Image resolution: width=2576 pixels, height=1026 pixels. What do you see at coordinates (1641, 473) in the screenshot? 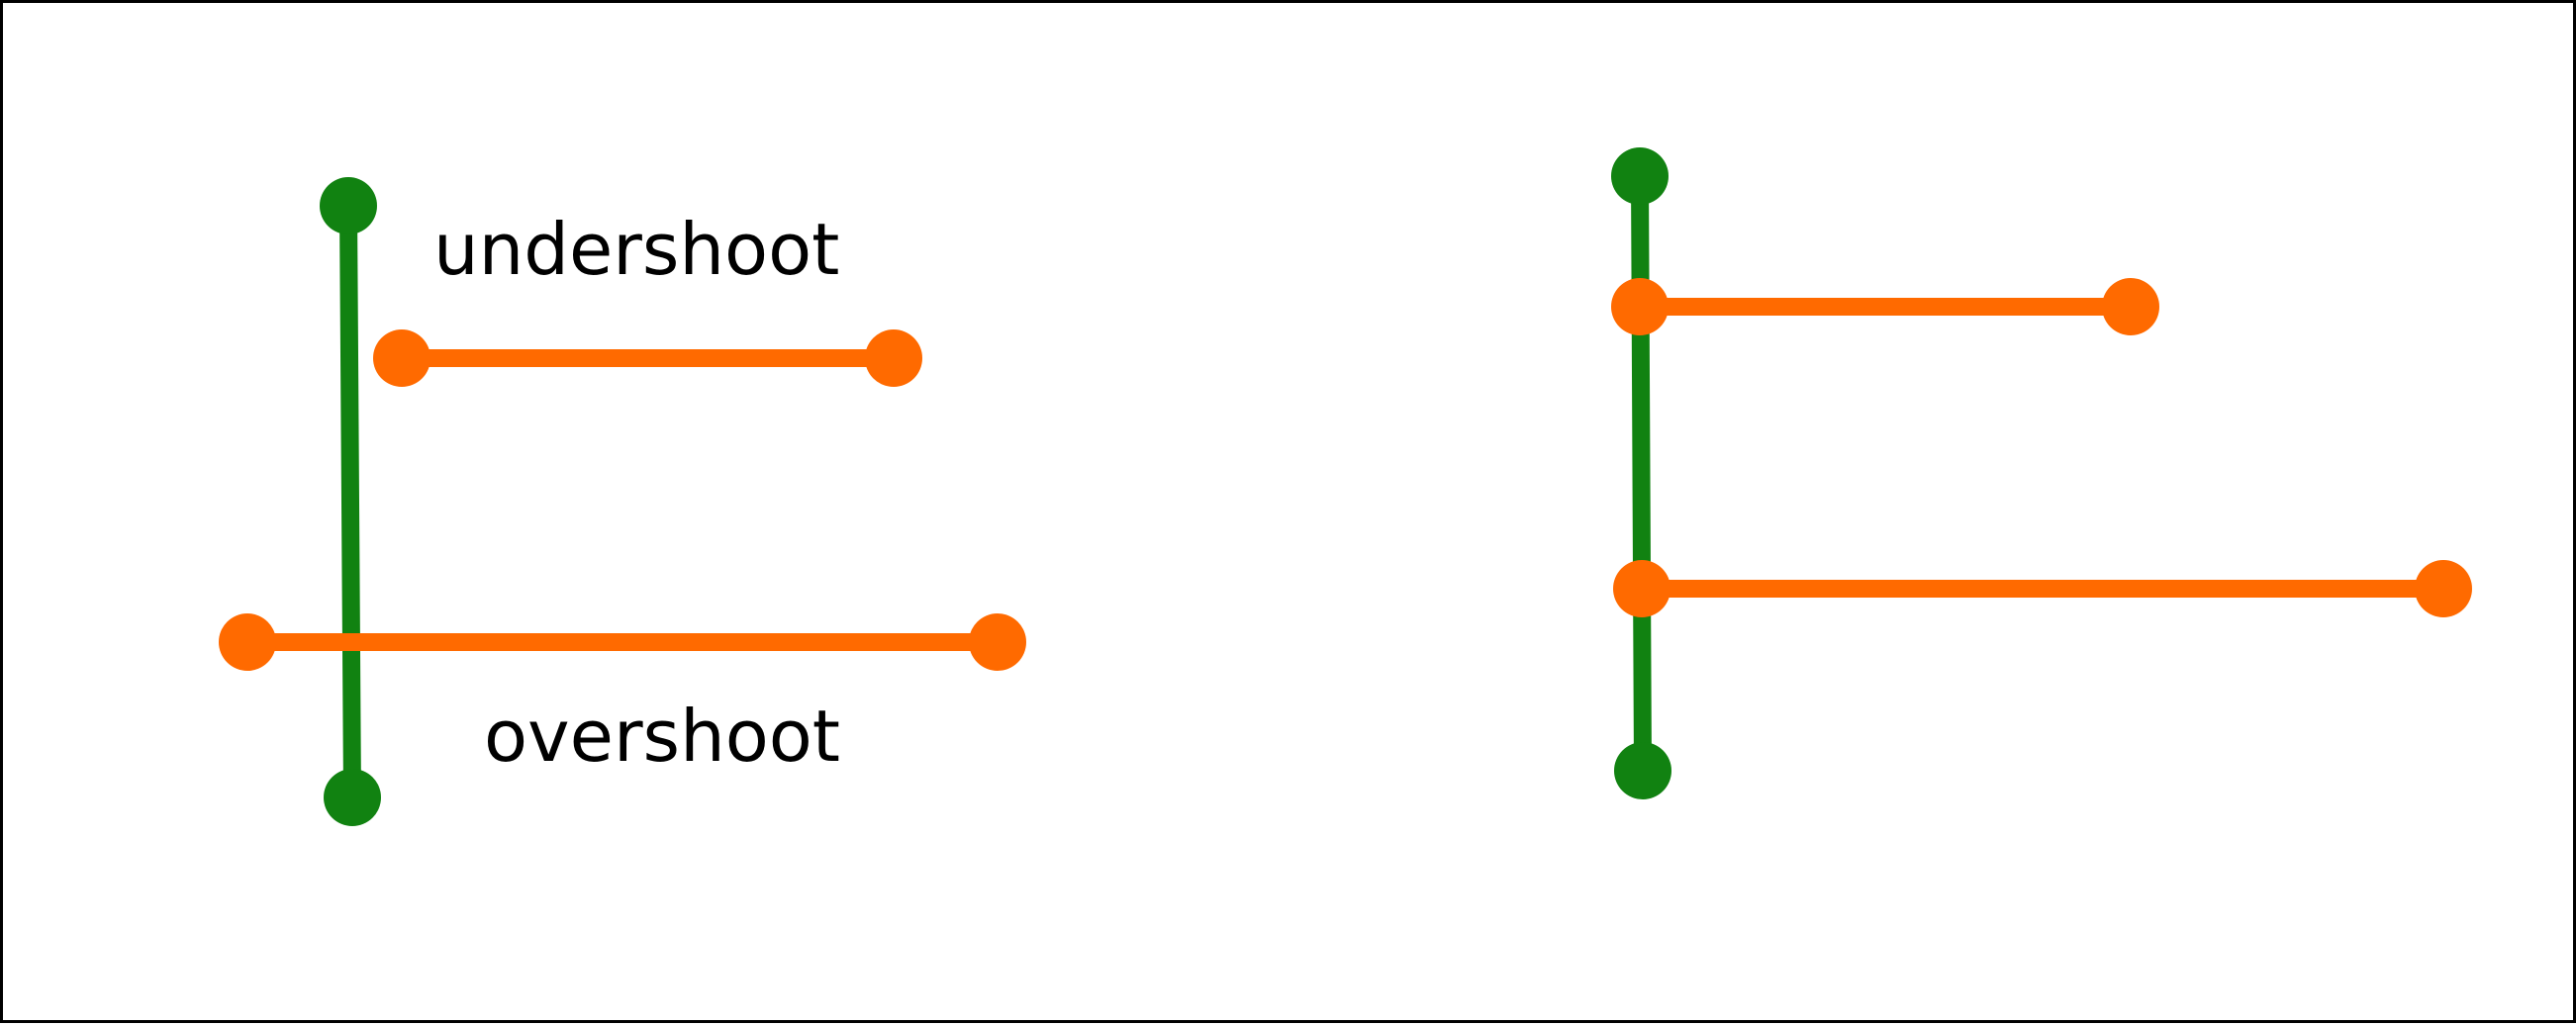
I see `right-vertical-segment` at bounding box center [1641, 473].